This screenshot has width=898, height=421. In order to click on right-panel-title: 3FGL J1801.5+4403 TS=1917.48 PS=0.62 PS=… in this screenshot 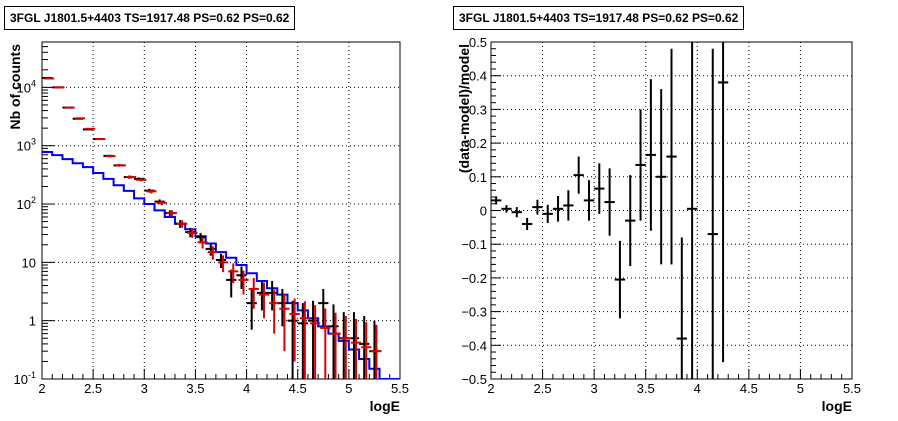, I will do `click(599, 18)`.